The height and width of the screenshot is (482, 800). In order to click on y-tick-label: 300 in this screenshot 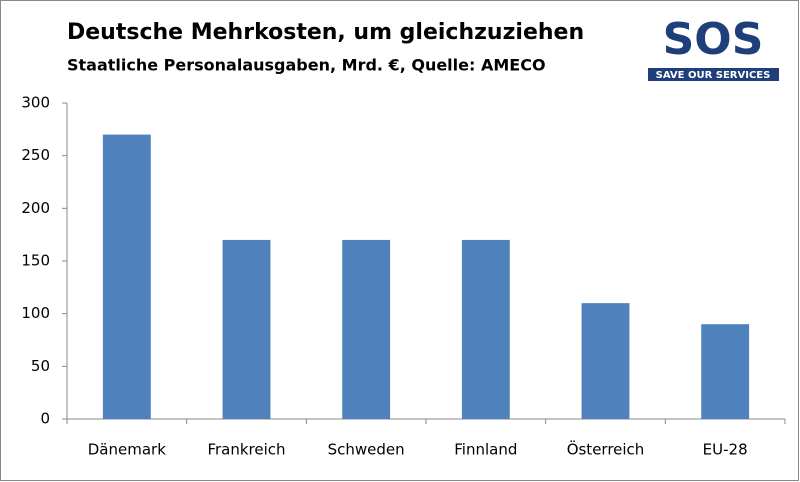, I will do `click(35, 103)`.